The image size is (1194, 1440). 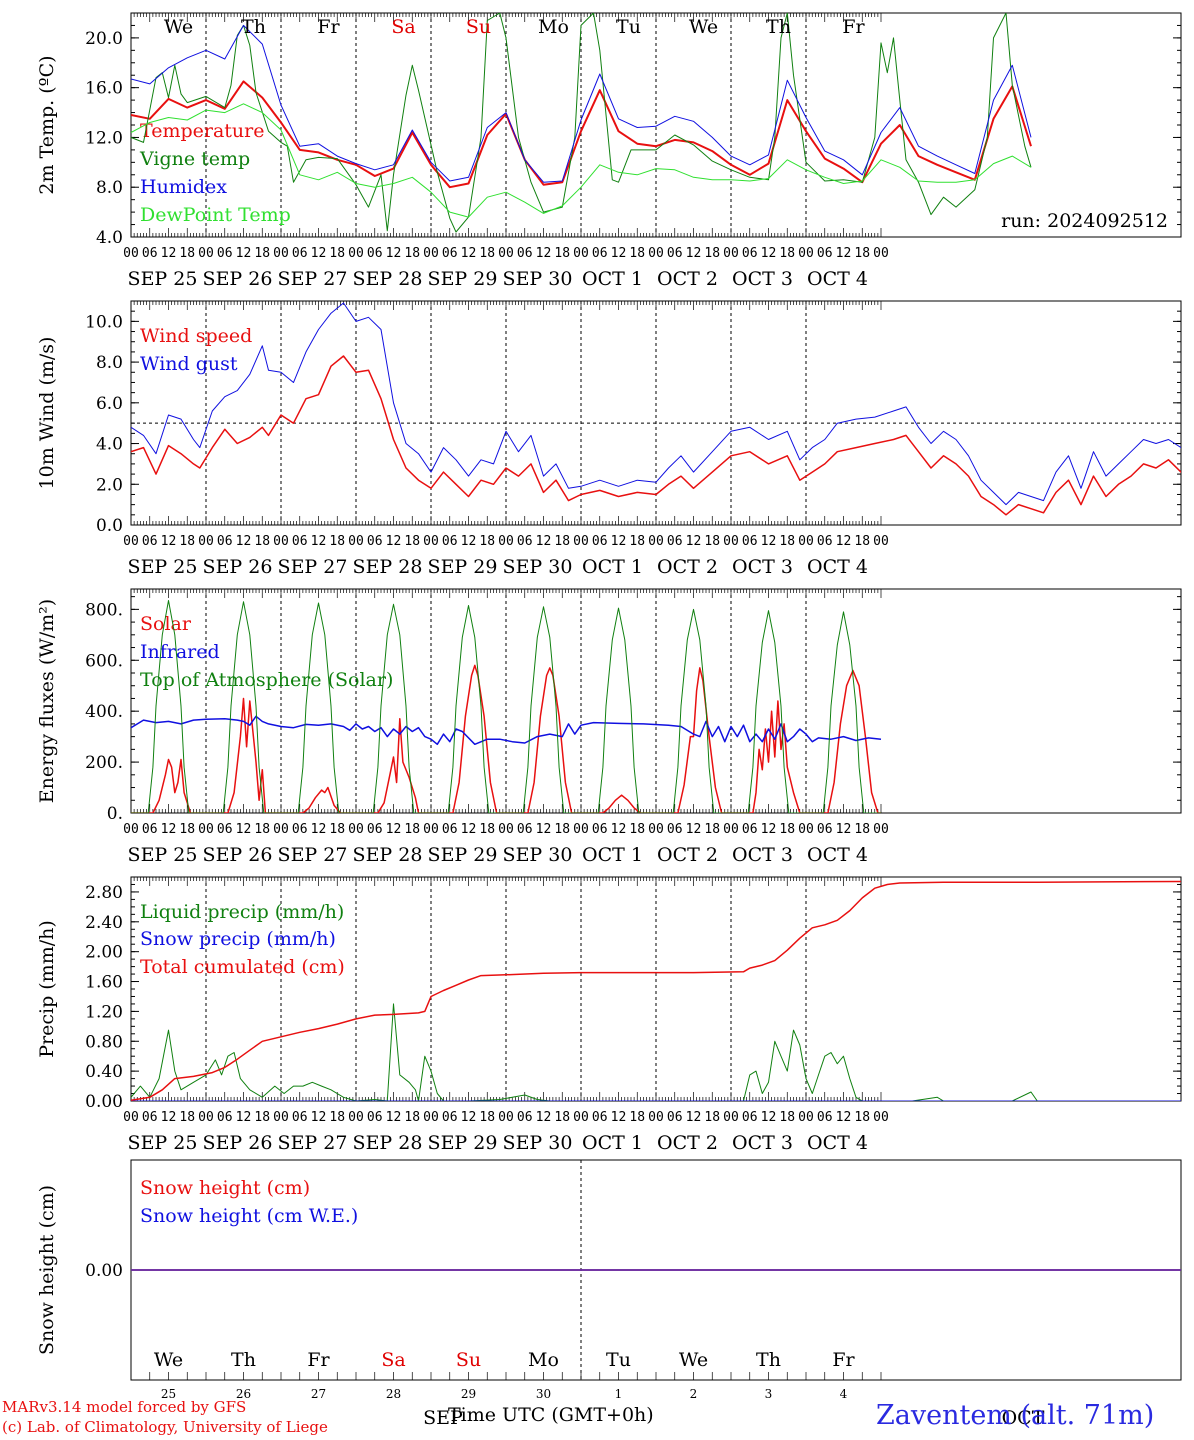 What do you see at coordinates (318, 1360) in the screenshot?
I see `weekday-label-bottom: Fr` at bounding box center [318, 1360].